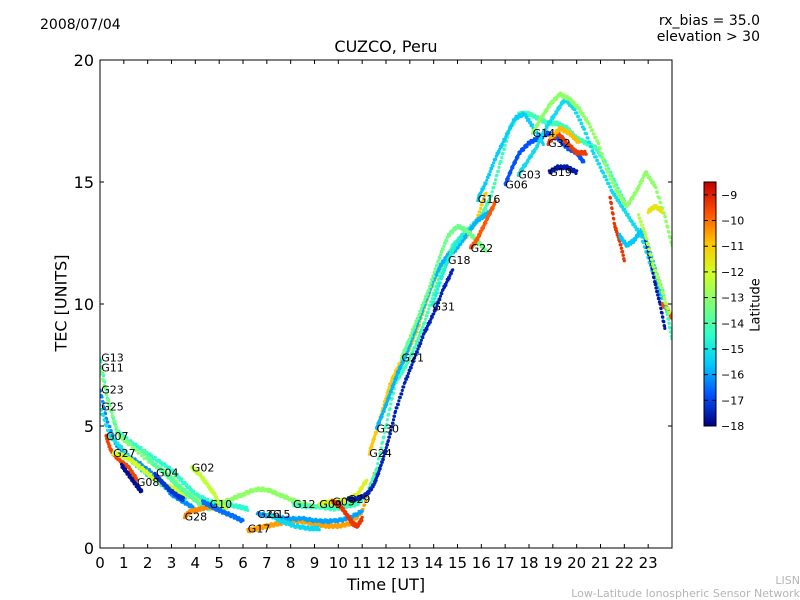 This screenshot has width=800, height=600. Describe the element at coordinates (259, 529) in the screenshot. I see `satellite-label: G17` at that location.